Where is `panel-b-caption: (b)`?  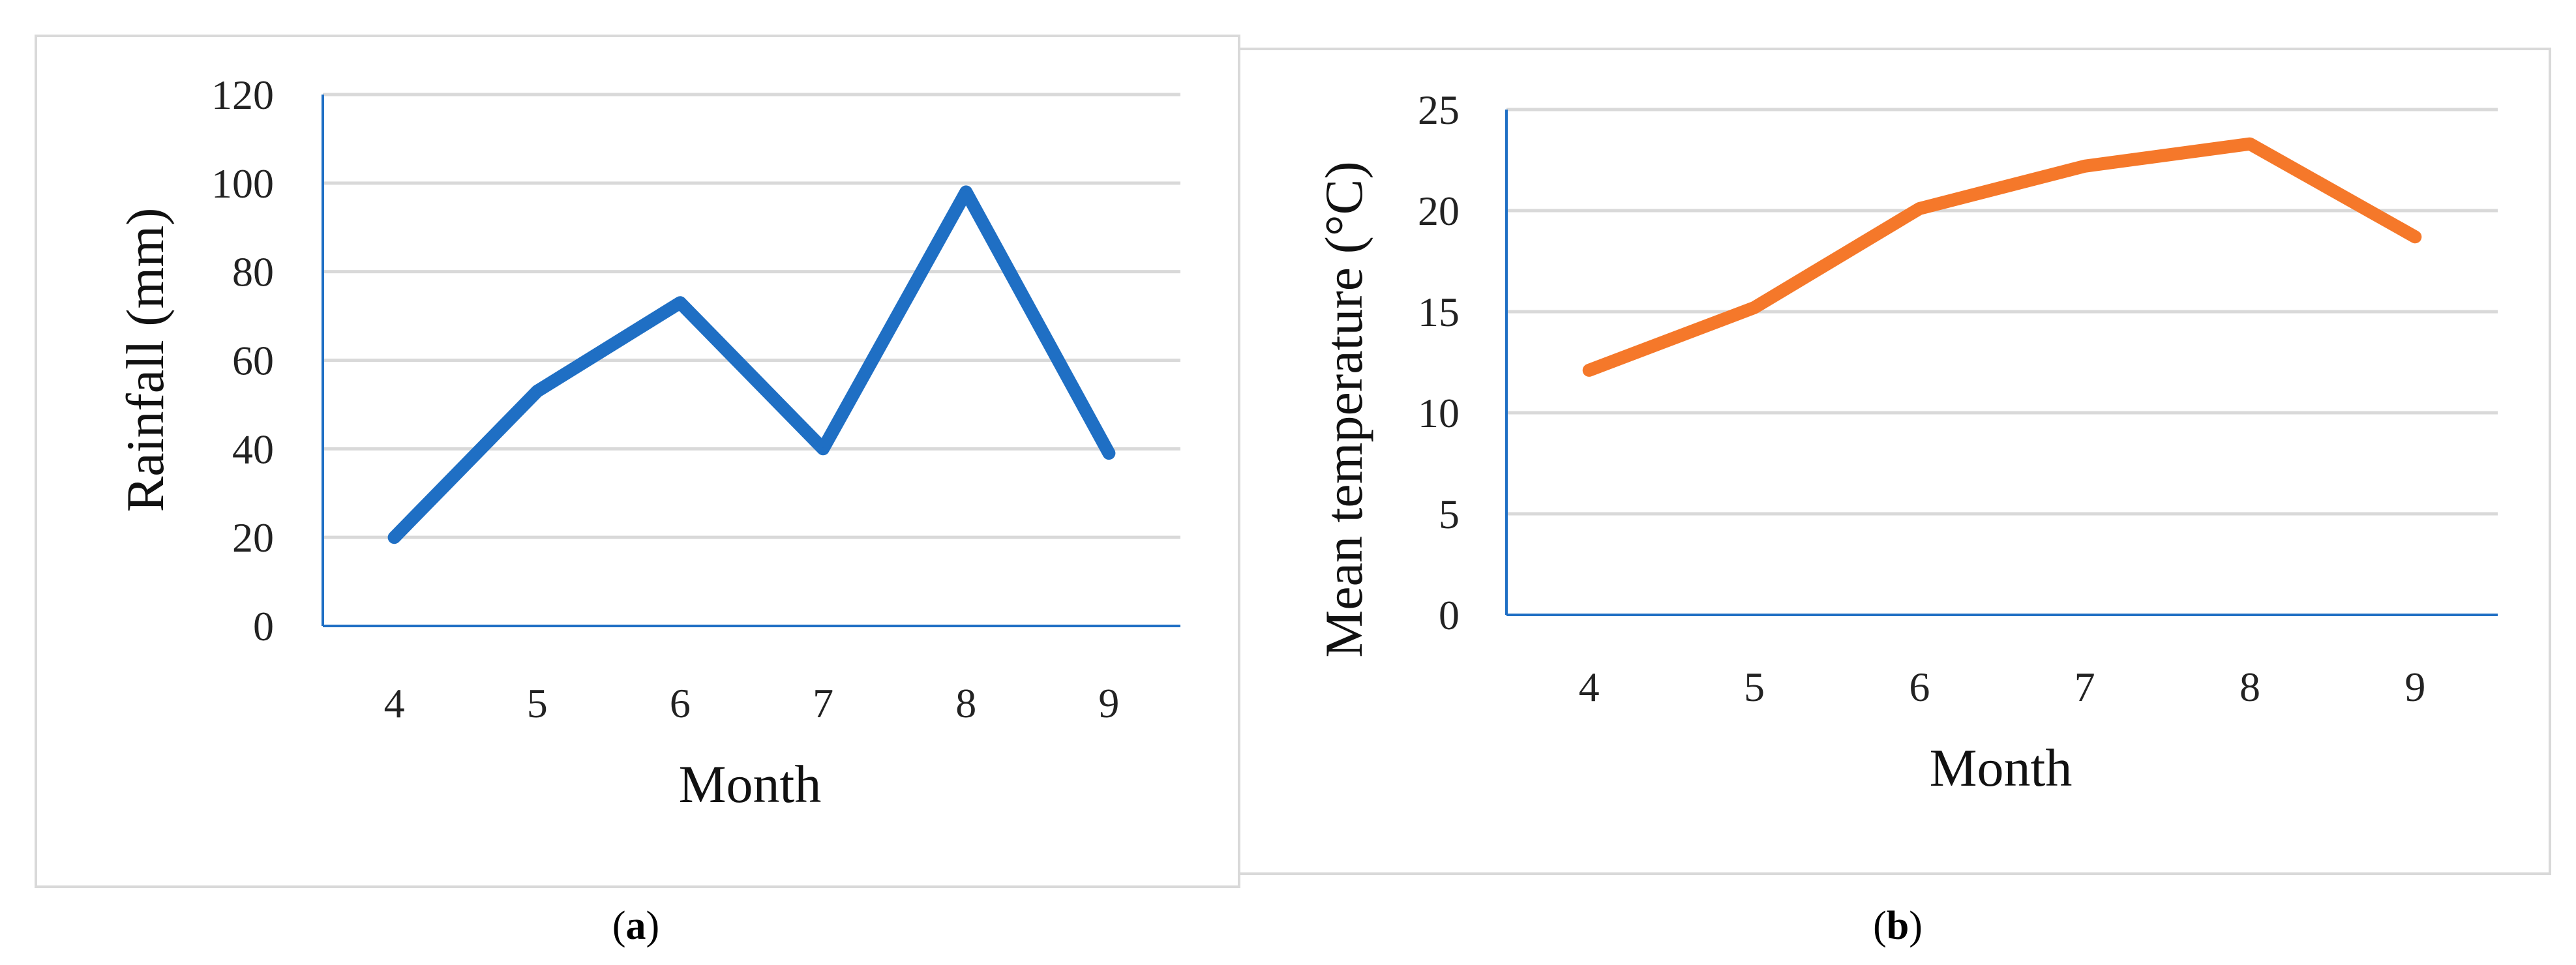
panel-b-caption: (b) is located at coordinates (1898, 926).